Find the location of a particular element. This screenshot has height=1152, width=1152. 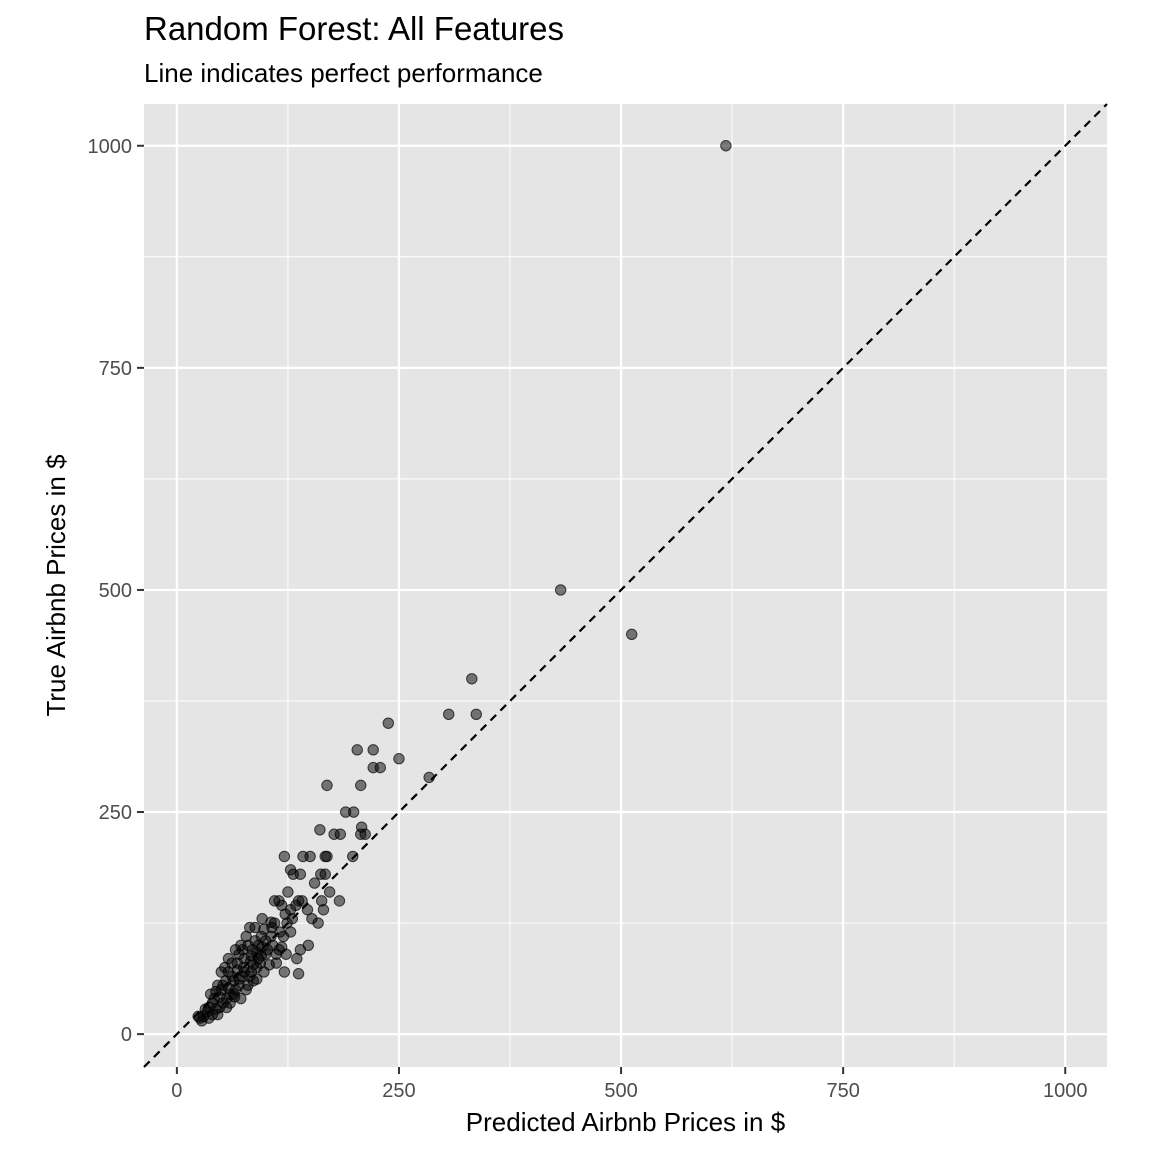

x-axis-ticks: 0 250 500 750 1000 is located at coordinates (629, 1084).